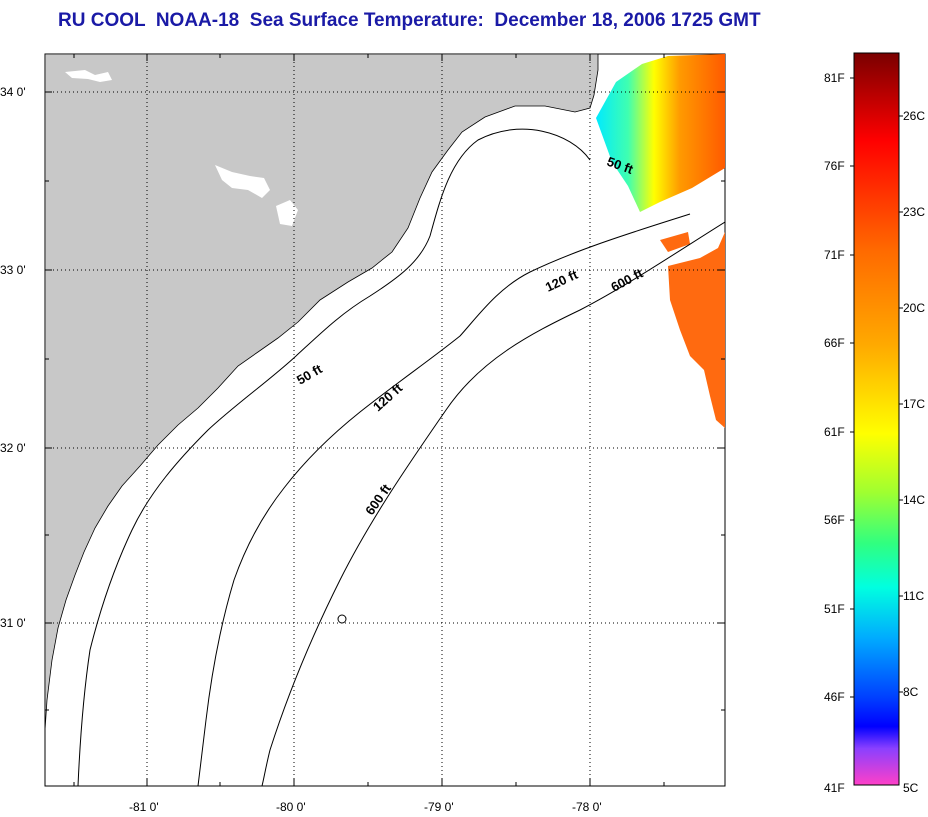 This screenshot has width=928, height=817. I want to click on lon-label: -78 0', so click(587, 807).